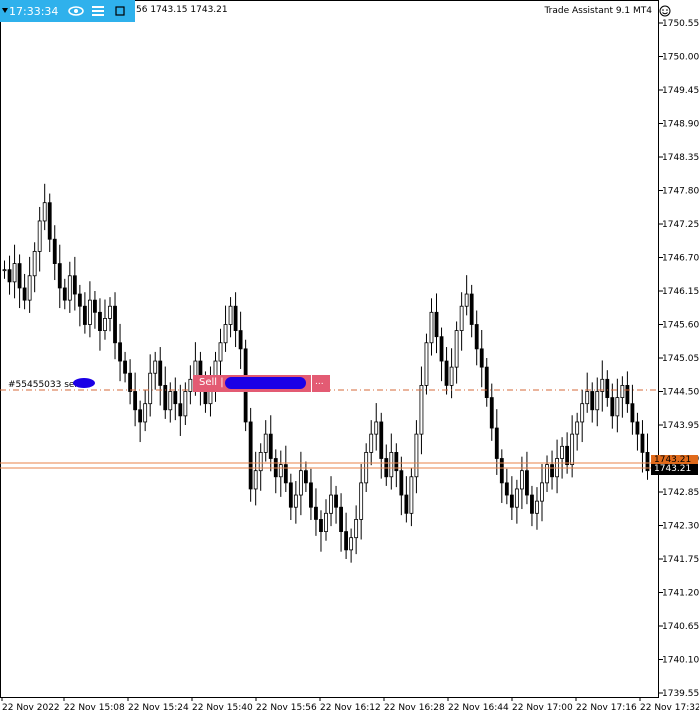  Describe the element at coordinates (680, 91) in the screenshot. I see `price-tick-label: 1749.45` at that location.